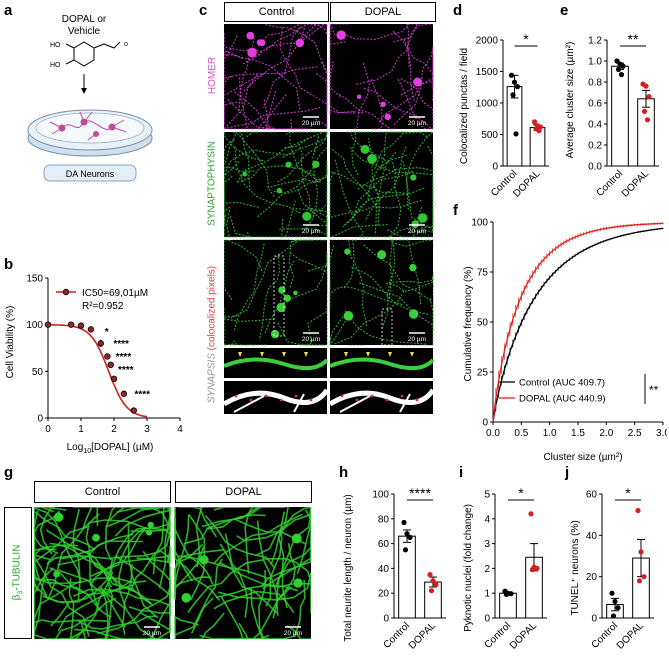  I want to click on g-header-control: Control, so click(102, 492).